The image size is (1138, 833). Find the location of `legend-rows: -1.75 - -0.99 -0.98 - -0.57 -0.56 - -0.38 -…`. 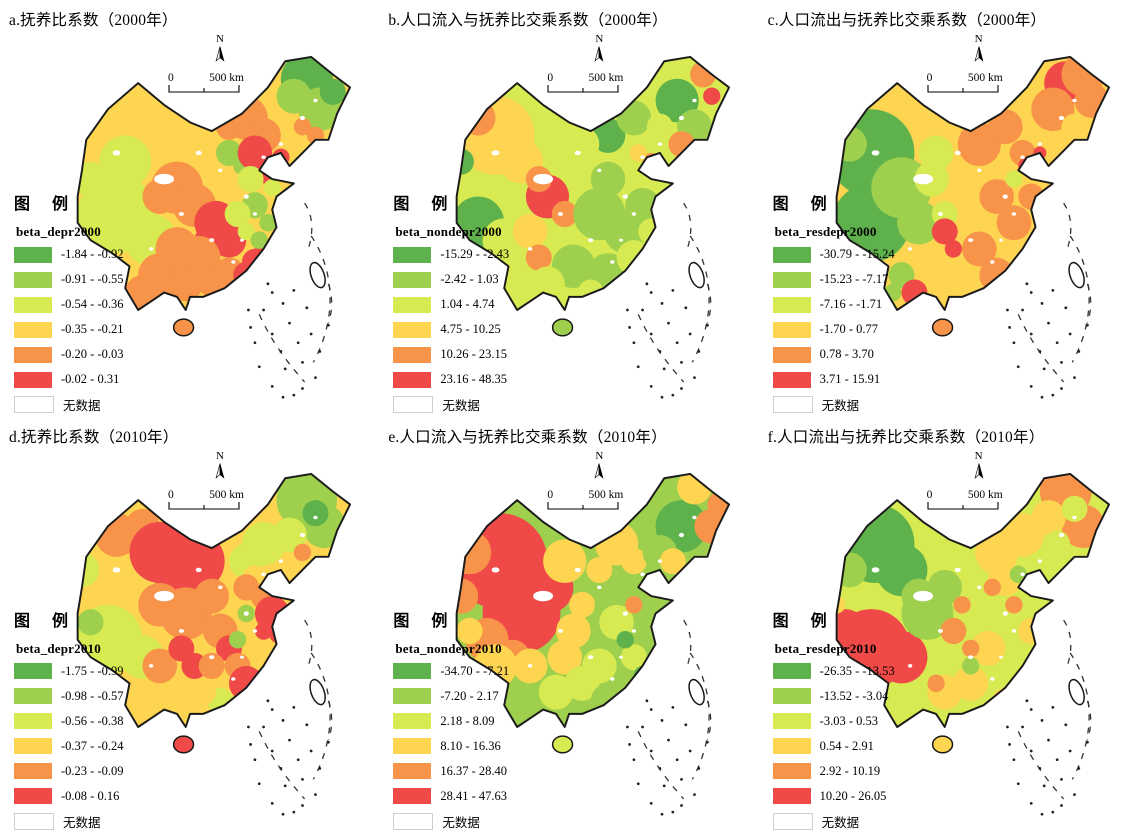

legend-rows: -1.75 - -0.99 -0.98 - -0.57 -0.56 - -0.38 -… is located at coordinates (99, 734).